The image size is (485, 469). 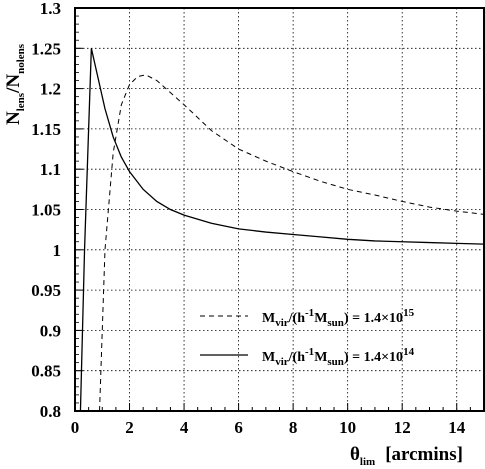 What do you see at coordinates (184, 427) in the screenshot?
I see `x-tick-label: 4` at bounding box center [184, 427].